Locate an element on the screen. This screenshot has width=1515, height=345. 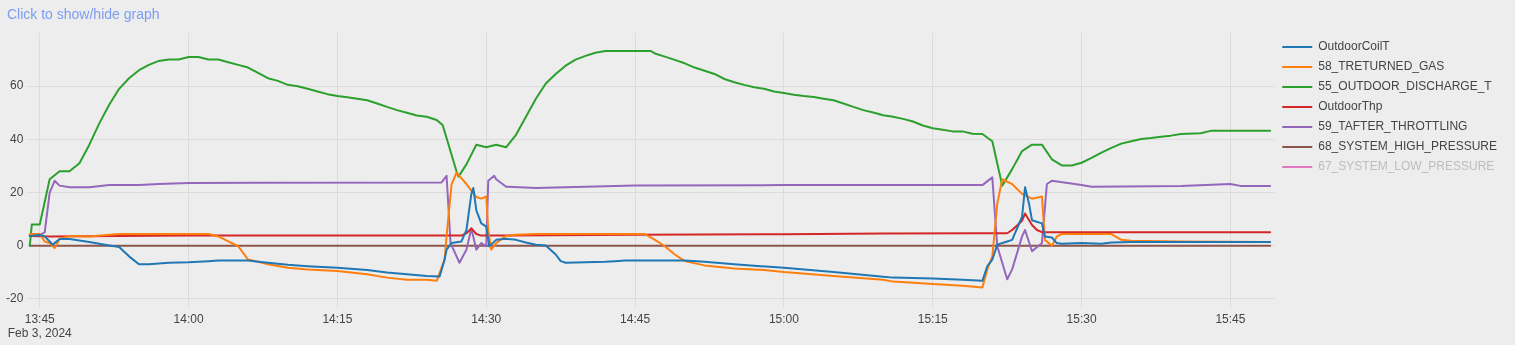
x-tick-label: 14:30 is located at coordinates (486, 318).